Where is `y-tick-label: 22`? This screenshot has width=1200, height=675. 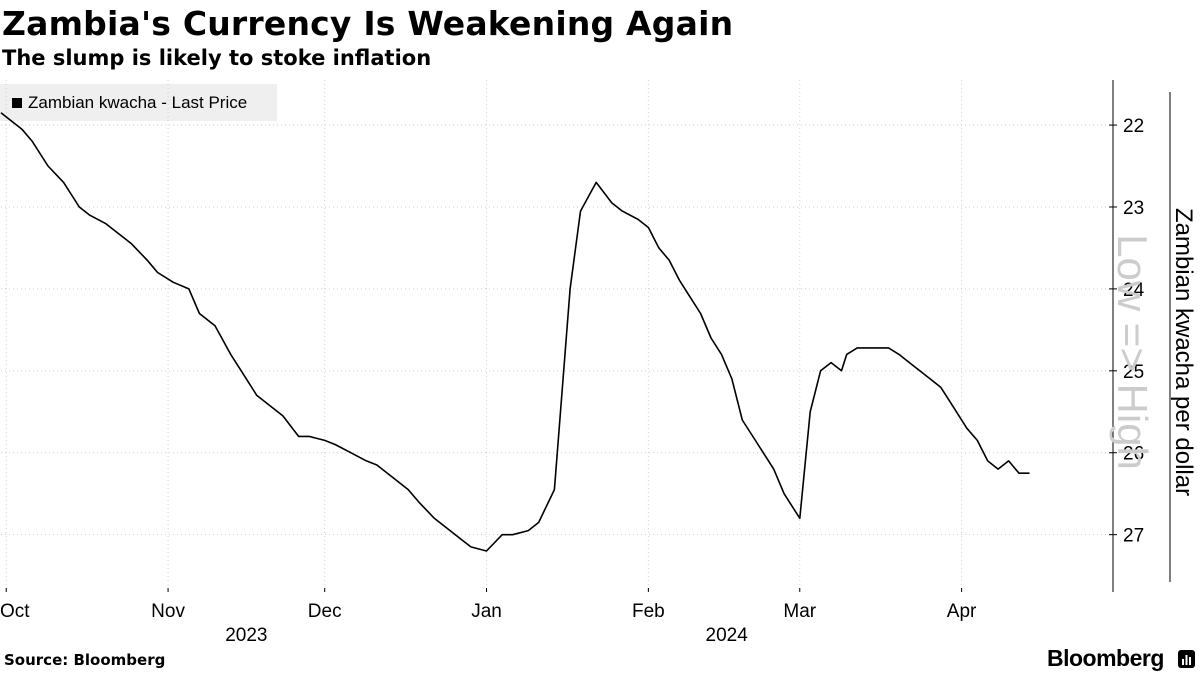 y-tick-label: 22 is located at coordinates (1133, 126).